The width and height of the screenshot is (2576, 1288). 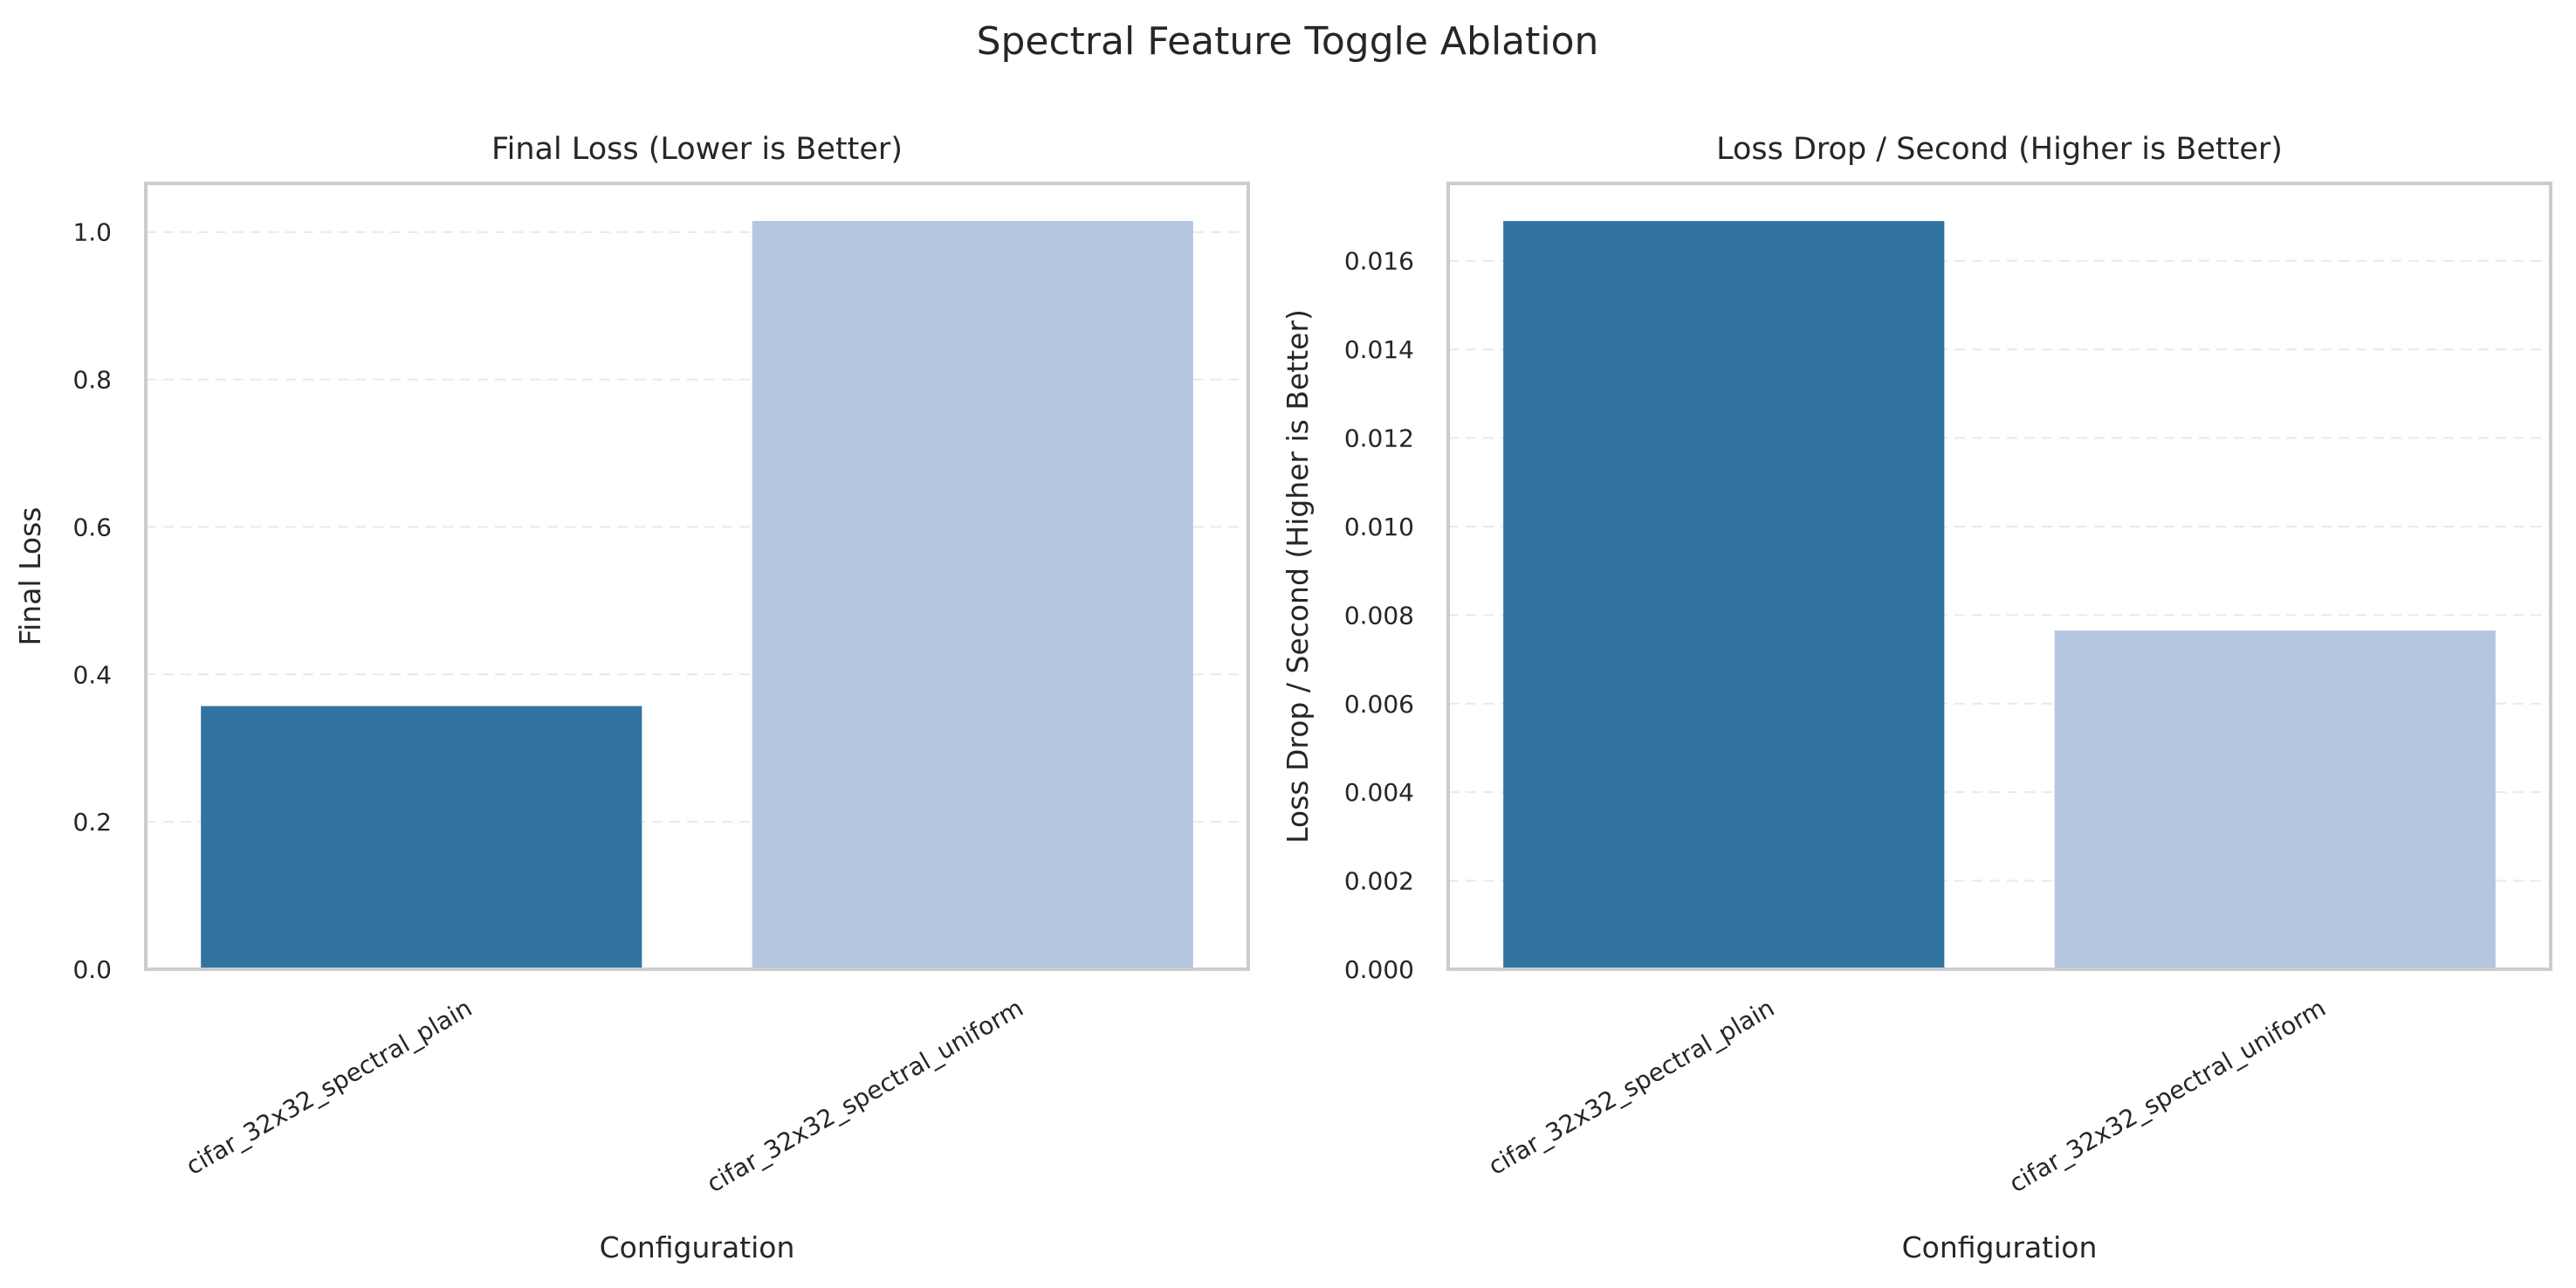 What do you see at coordinates (1379, 792) in the screenshot?
I see `y-tick-label: 0.004` at bounding box center [1379, 792].